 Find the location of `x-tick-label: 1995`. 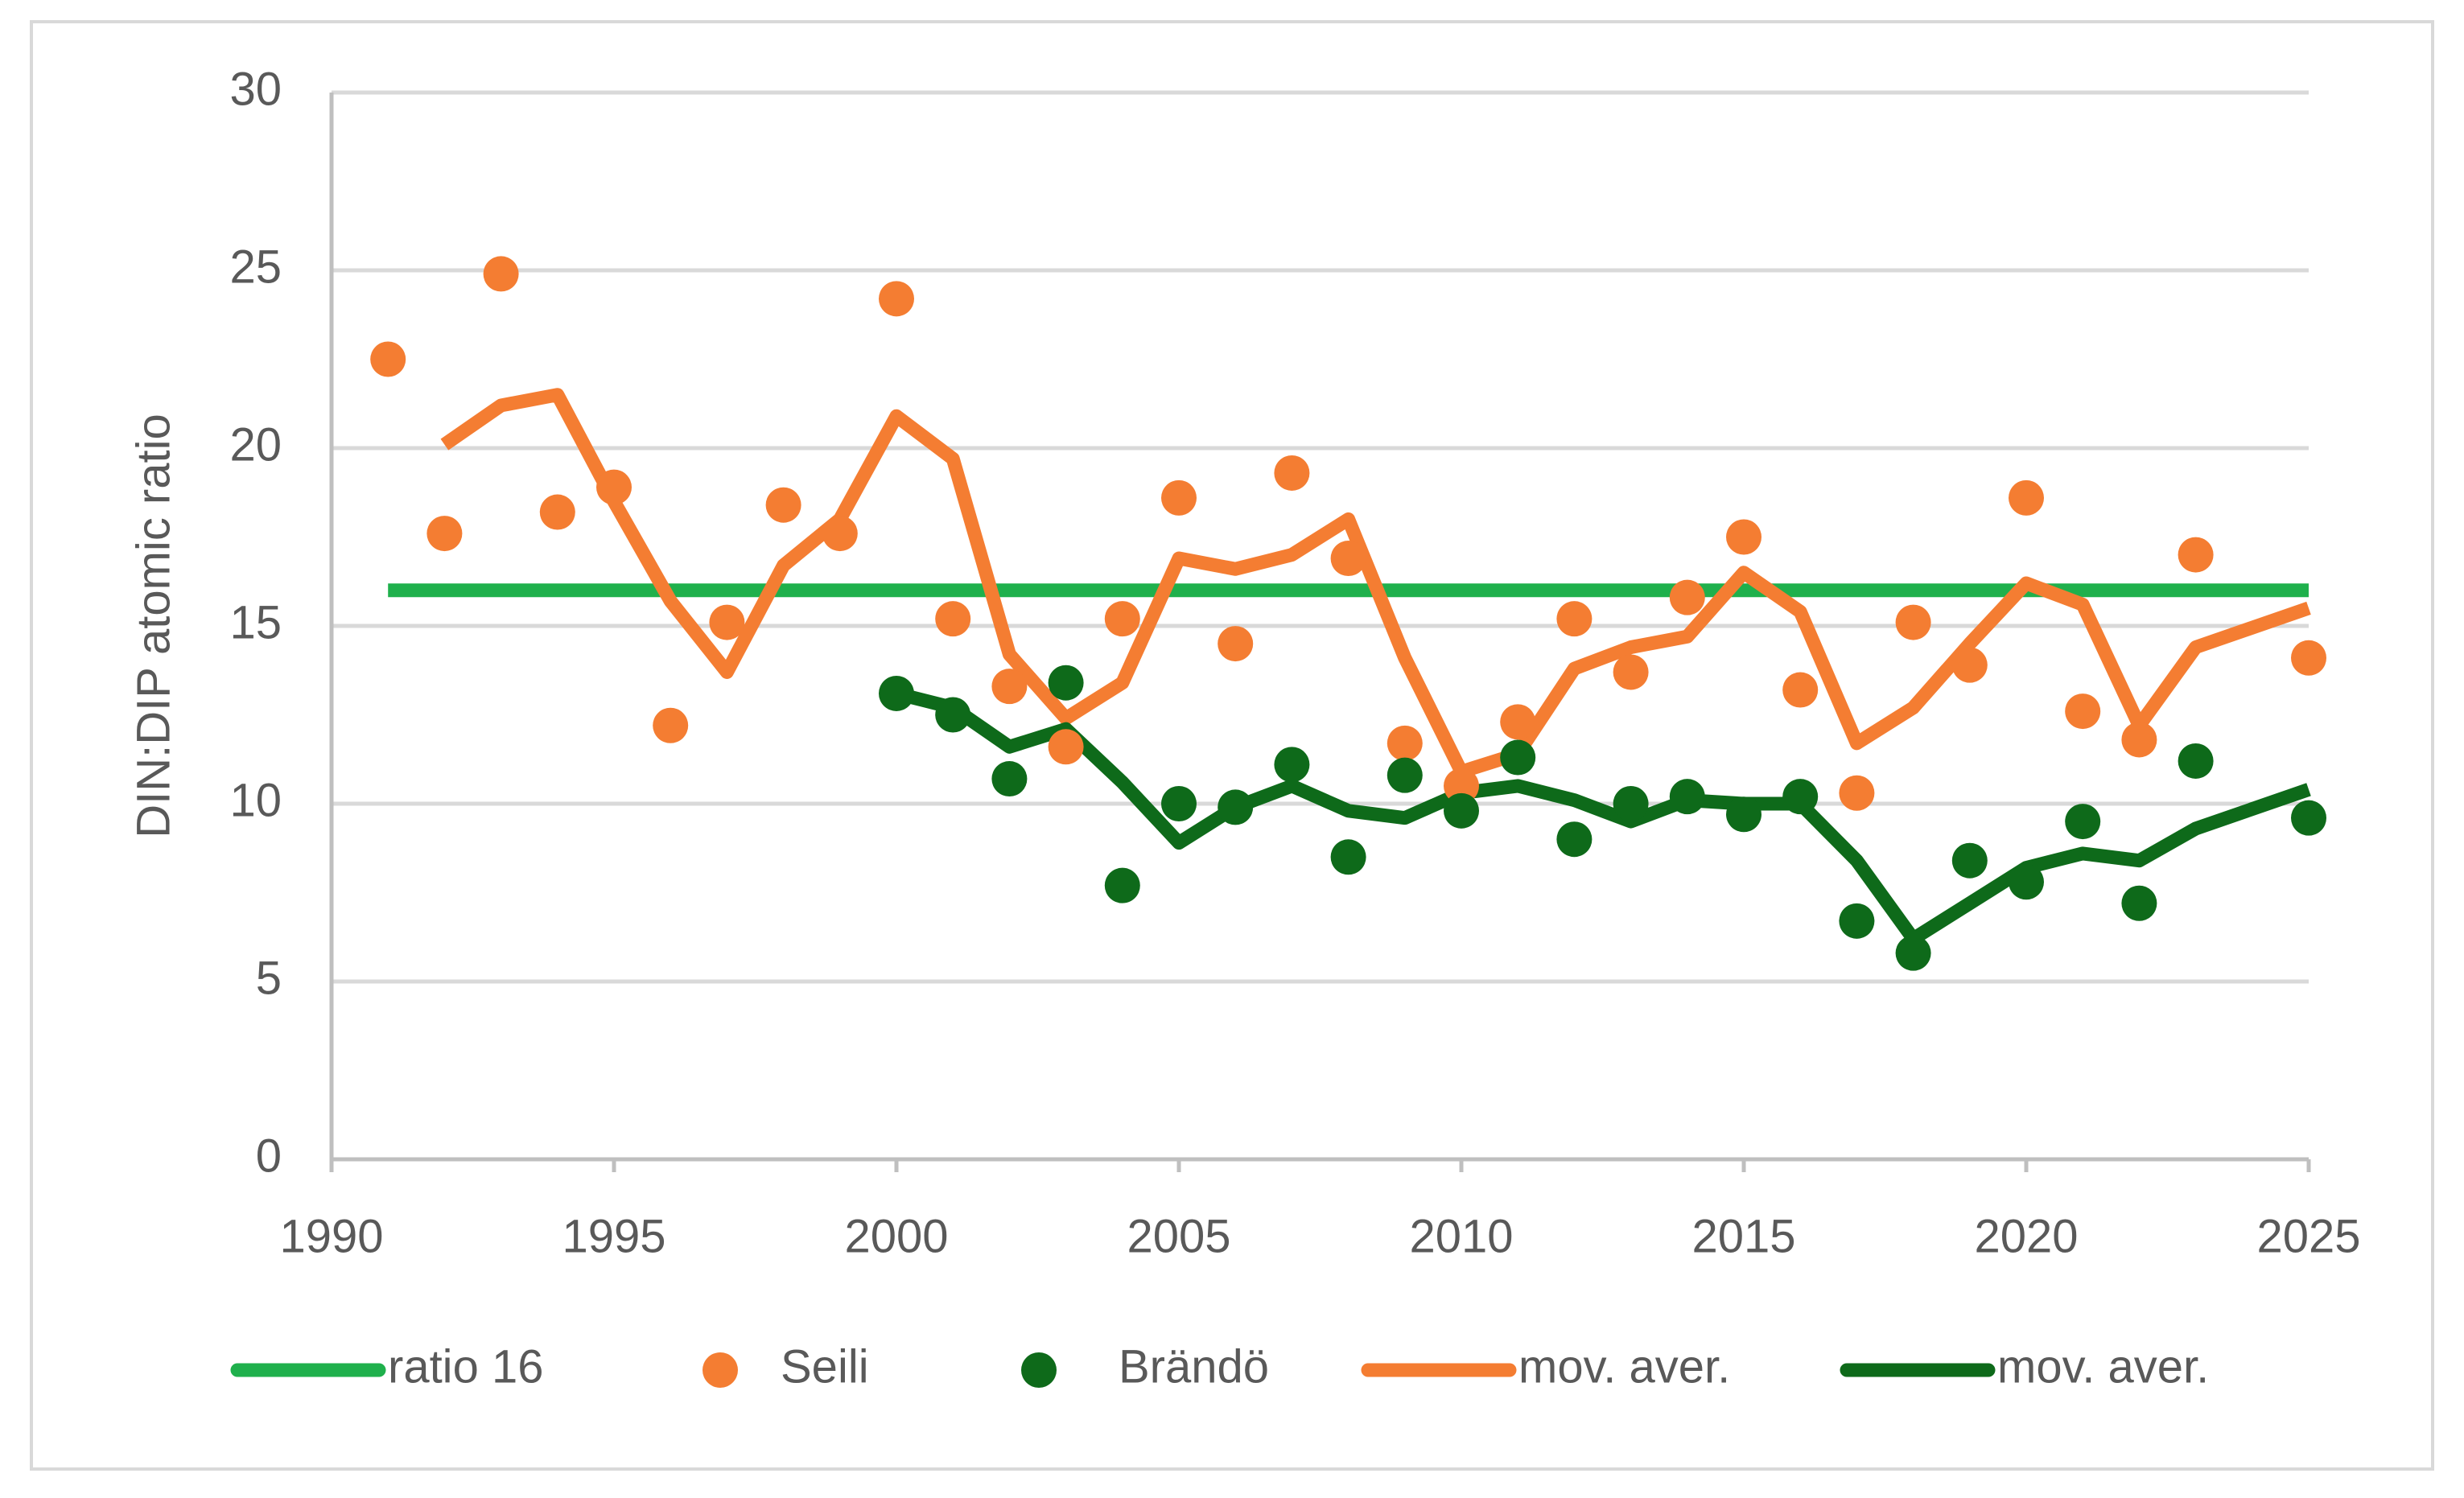

x-tick-label: 1995 is located at coordinates (613, 1236).